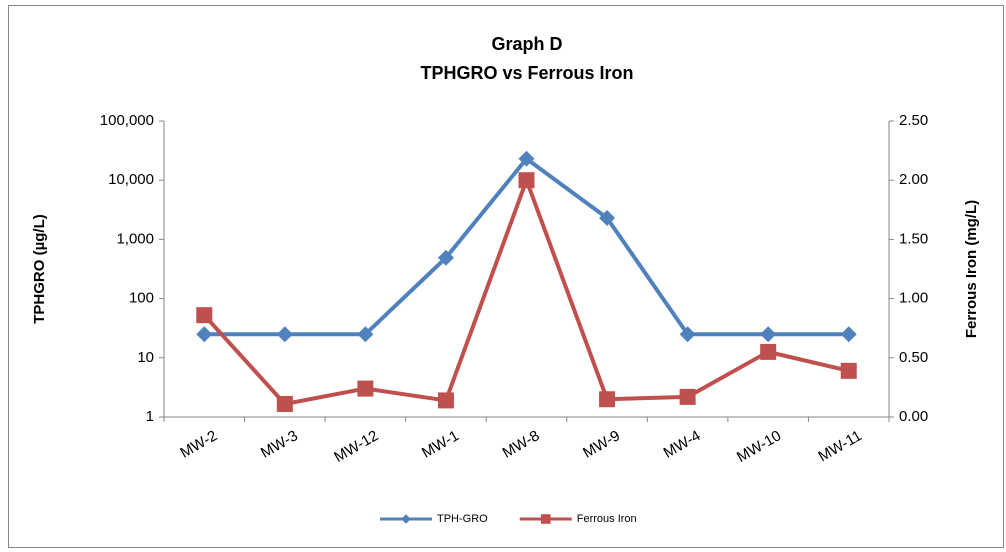 The width and height of the screenshot is (1006, 552). I want to click on y2-tick-label: 0.00, so click(913, 416).